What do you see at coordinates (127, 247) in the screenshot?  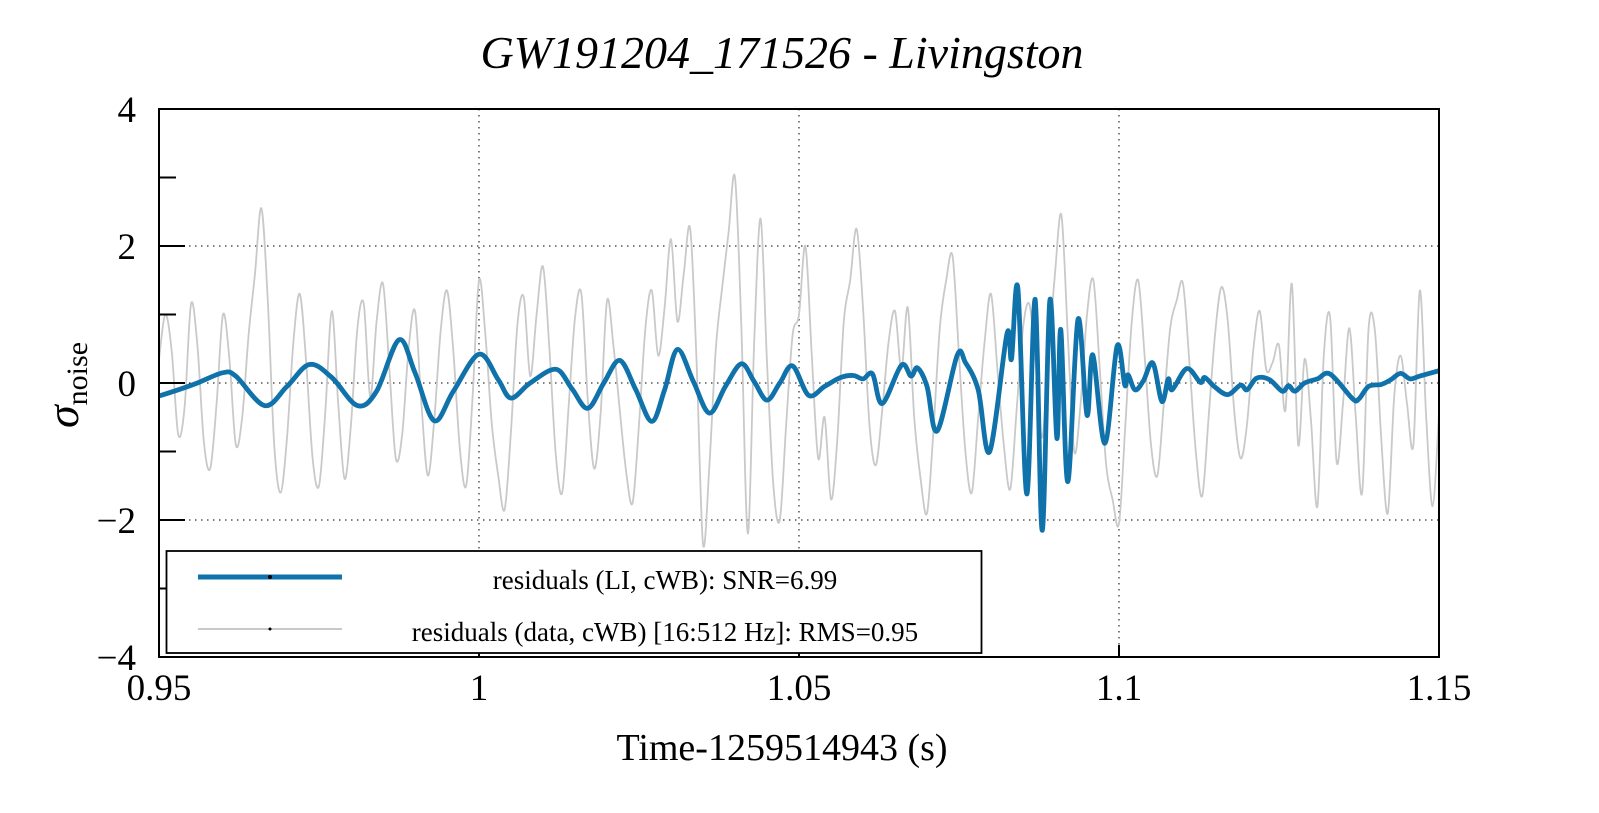 I see `y-tick-label-2: 2` at bounding box center [127, 247].